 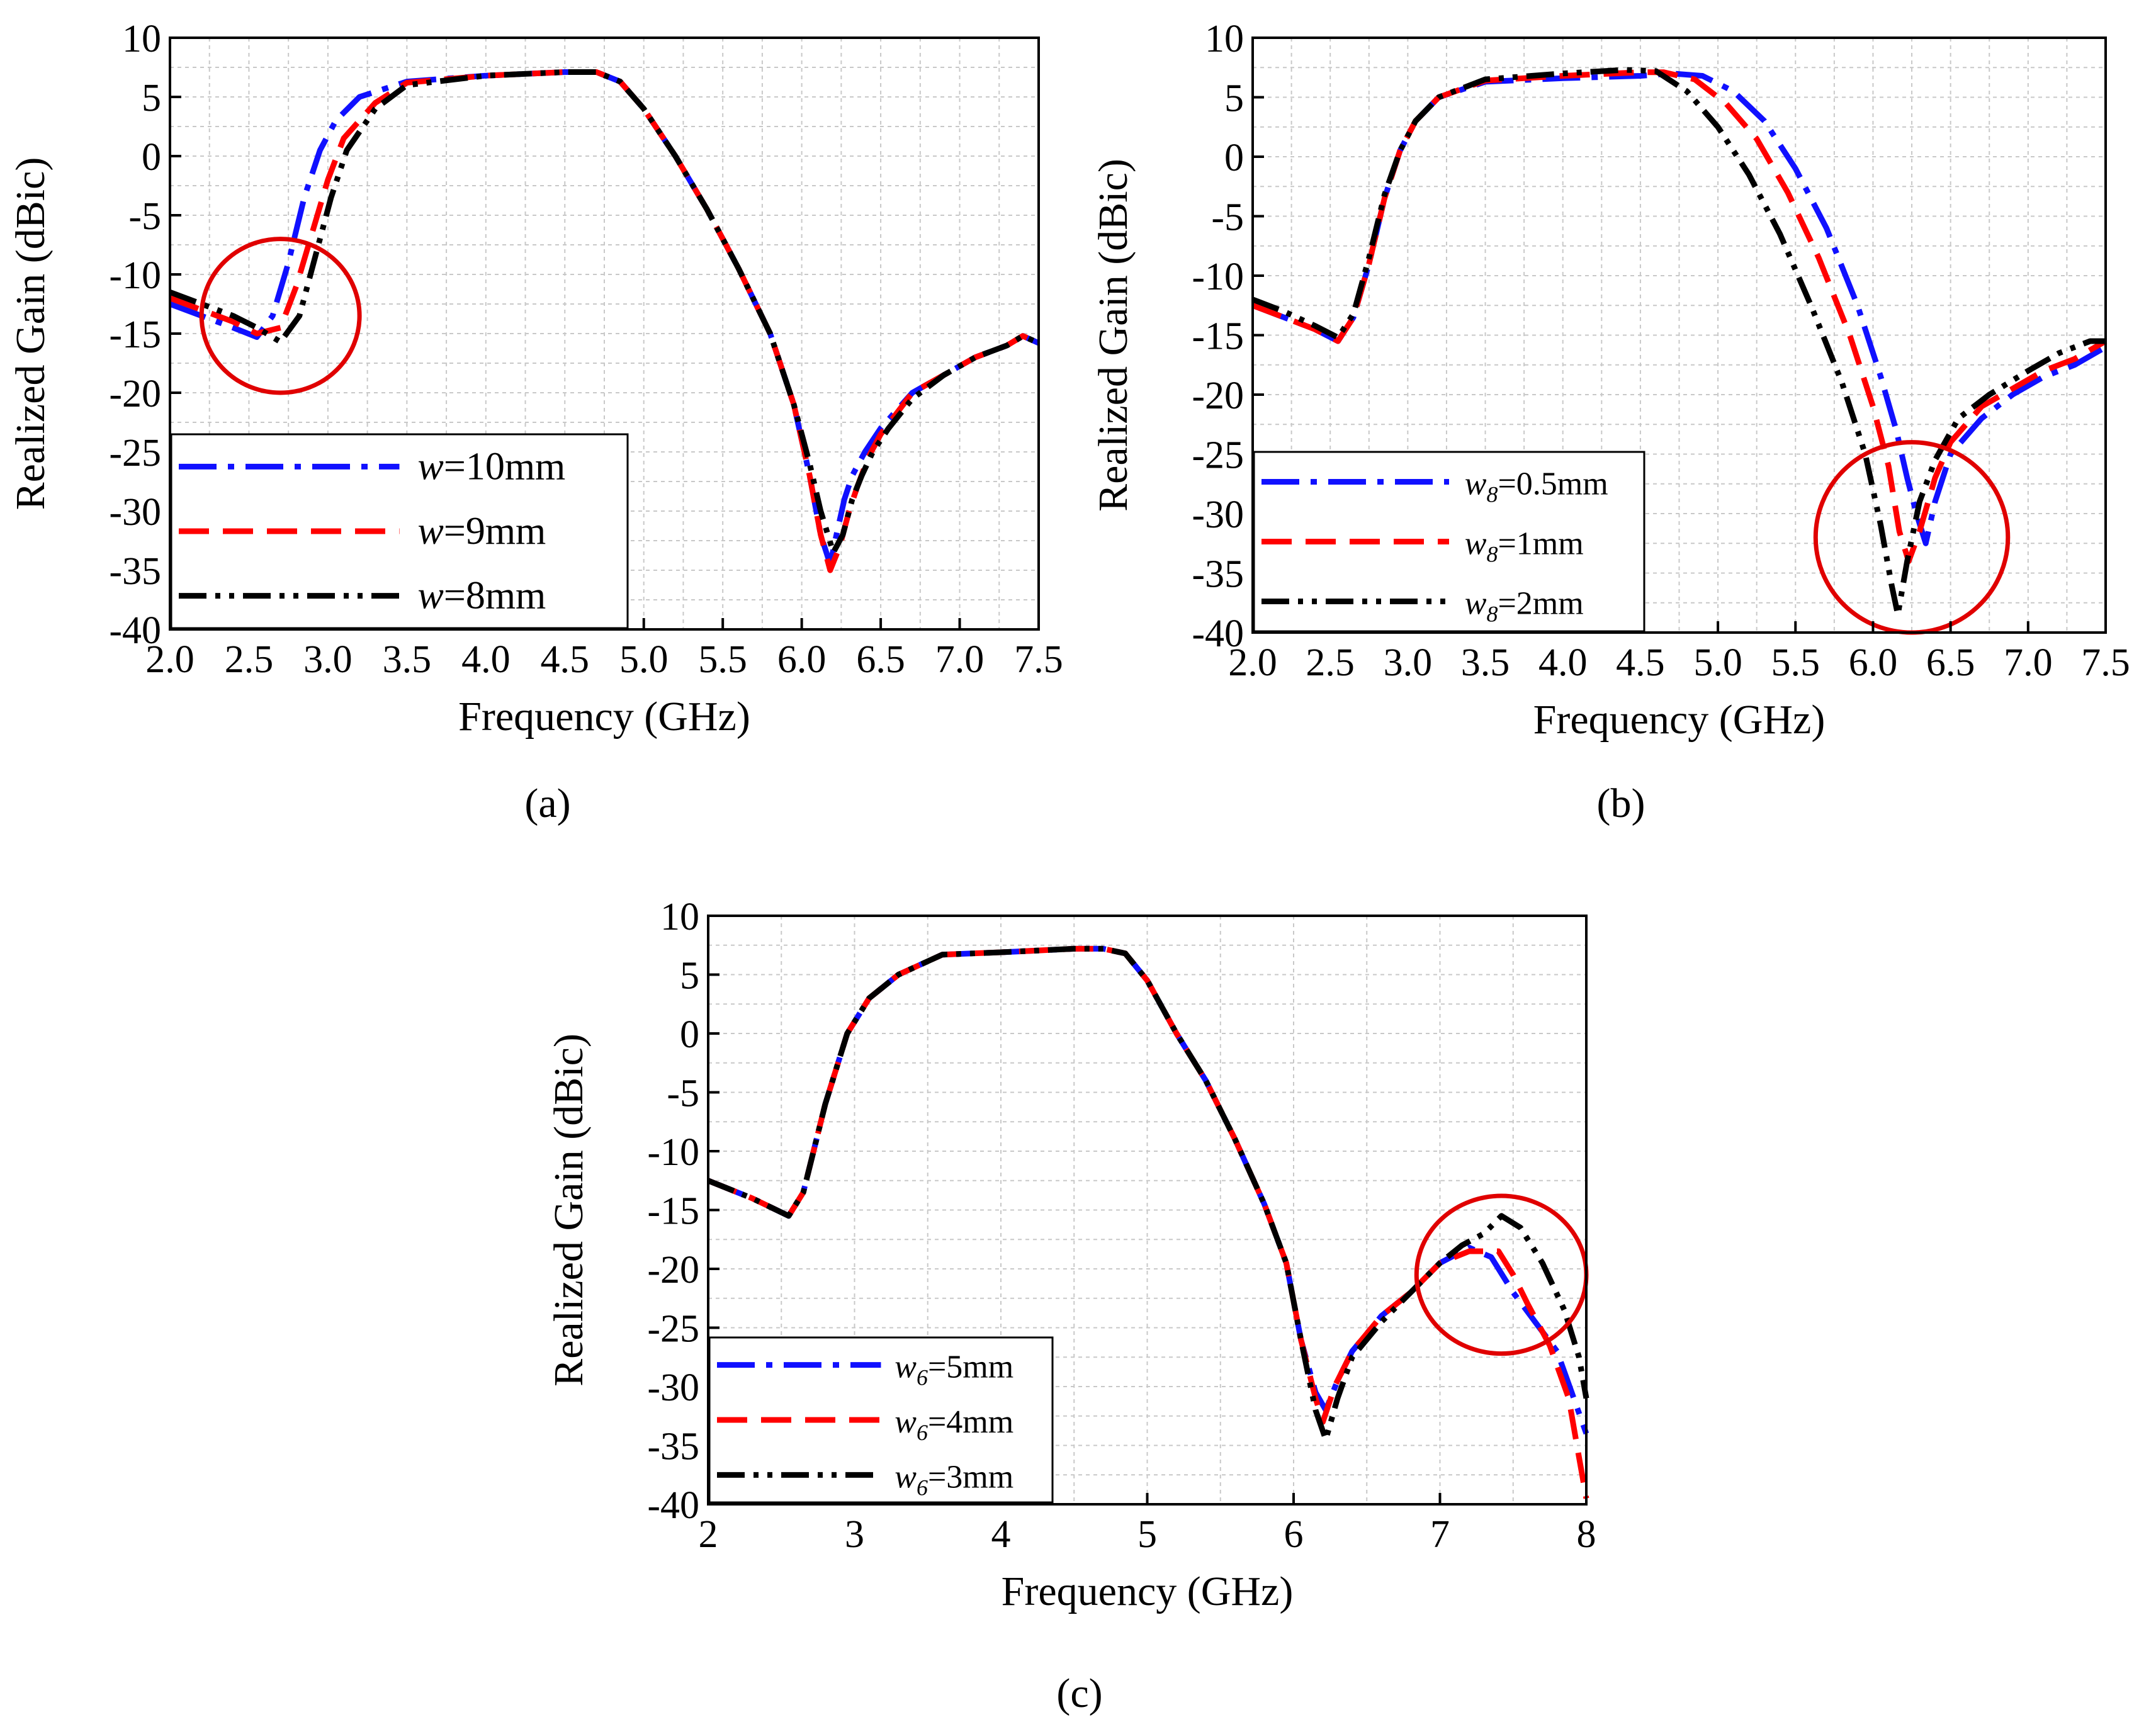 What do you see at coordinates (1586, 1535) in the screenshot?
I see `x-tick-label-c: 8` at bounding box center [1586, 1535].